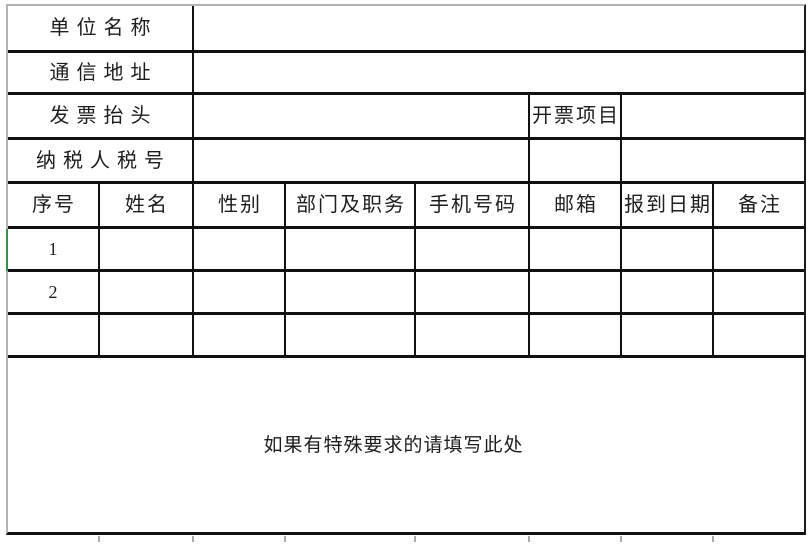 The image size is (812, 544). Describe the element at coordinates (147, 206) in the screenshot. I see `header-name: 姓名` at that location.